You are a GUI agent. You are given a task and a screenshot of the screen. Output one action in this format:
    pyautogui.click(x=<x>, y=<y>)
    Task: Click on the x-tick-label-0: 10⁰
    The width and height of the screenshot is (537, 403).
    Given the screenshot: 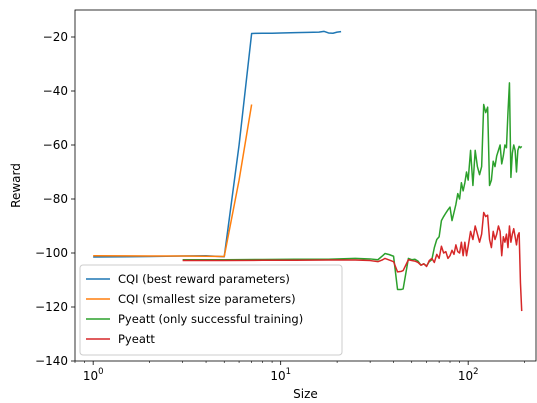 What is the action you would take?
    pyautogui.click(x=93, y=375)
    